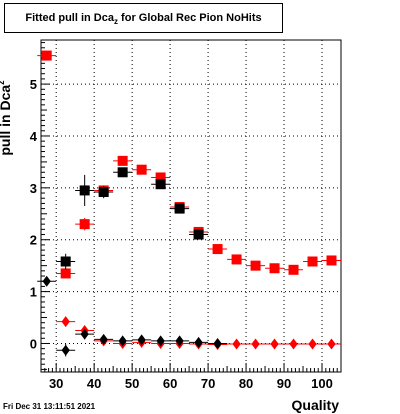 This screenshot has height=414, width=400. I want to click on timestamp-footer: Fri Dec 31 13:11:51 2021, so click(49, 406).